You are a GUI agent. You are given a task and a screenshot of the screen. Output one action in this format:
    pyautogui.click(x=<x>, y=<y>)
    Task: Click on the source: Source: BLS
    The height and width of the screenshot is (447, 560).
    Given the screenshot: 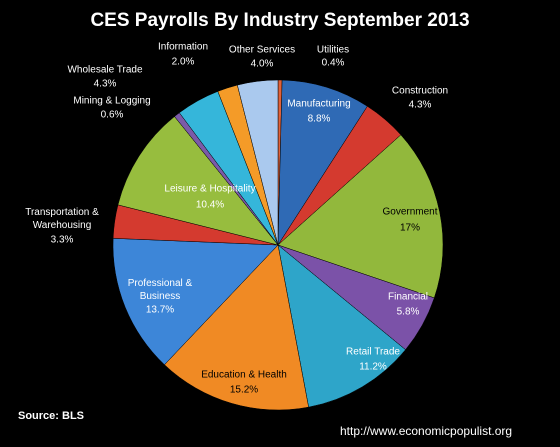 What is the action you would take?
    pyautogui.click(x=51, y=416)
    